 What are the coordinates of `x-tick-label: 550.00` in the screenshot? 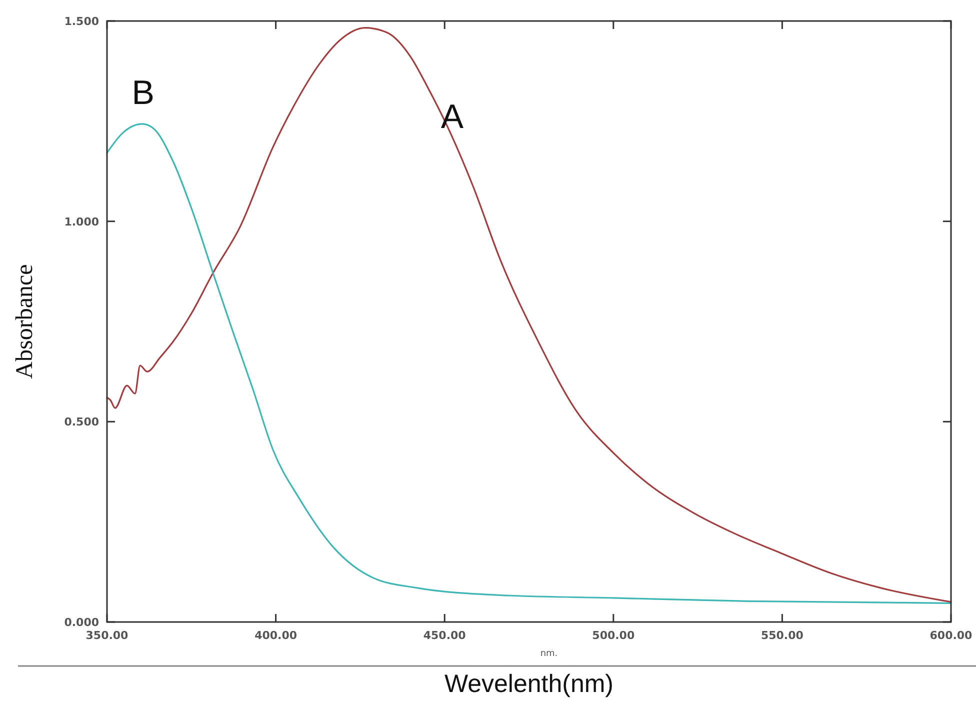 It's located at (782, 635).